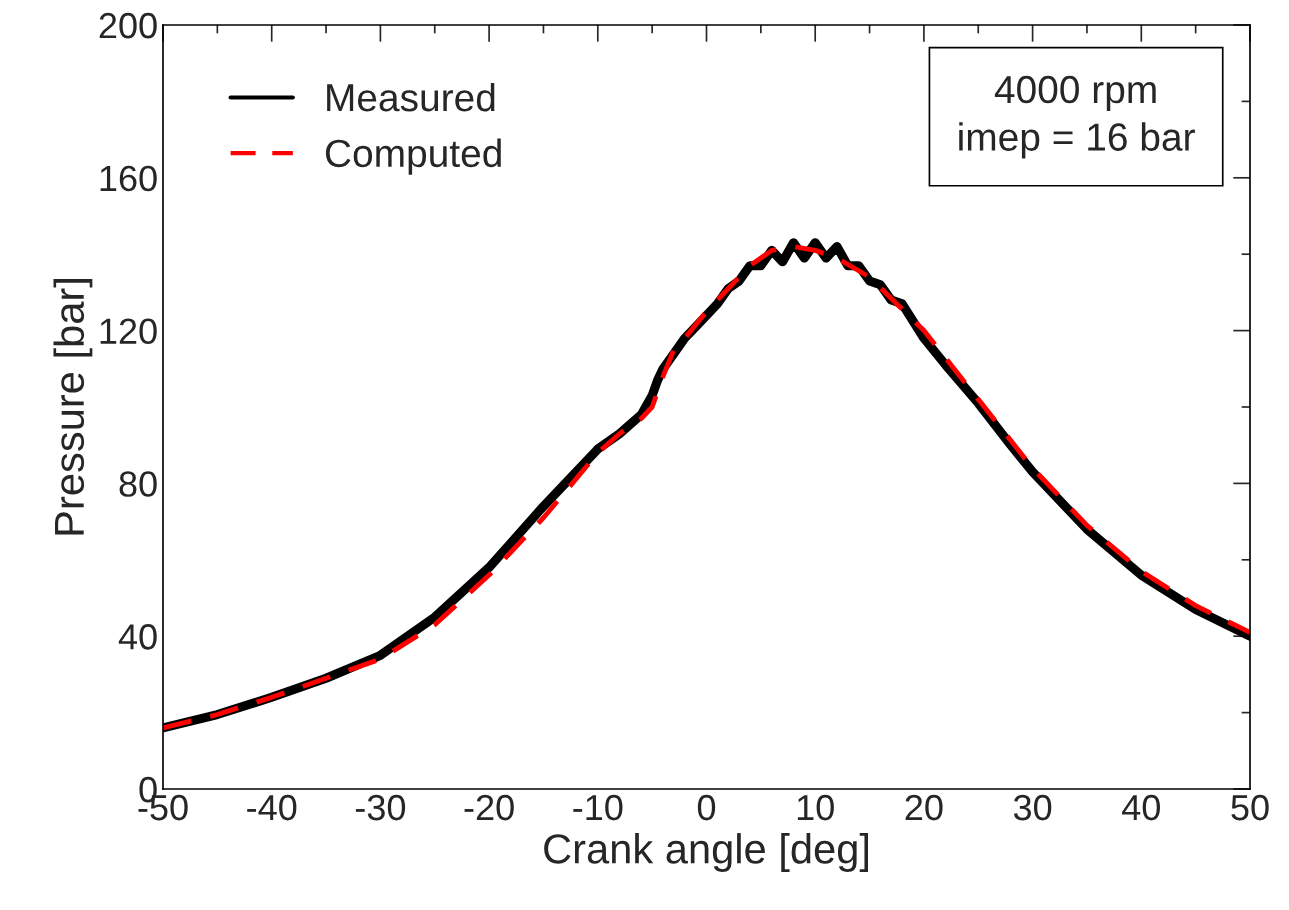  What do you see at coordinates (128, 331) in the screenshot?
I see `y-tick-label: 120` at bounding box center [128, 331].